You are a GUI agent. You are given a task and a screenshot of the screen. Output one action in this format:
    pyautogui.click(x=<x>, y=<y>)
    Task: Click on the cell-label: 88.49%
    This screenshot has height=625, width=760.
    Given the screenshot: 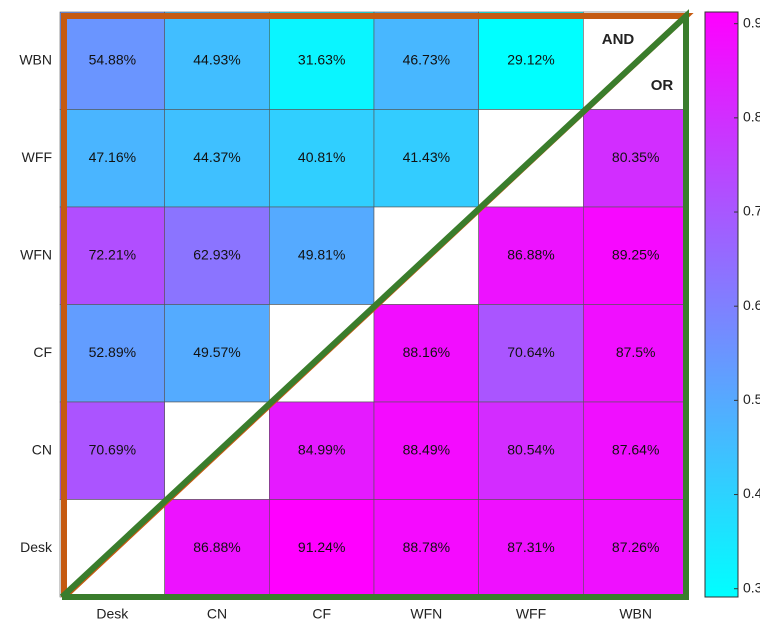 What is the action you would take?
    pyautogui.click(x=426, y=449)
    